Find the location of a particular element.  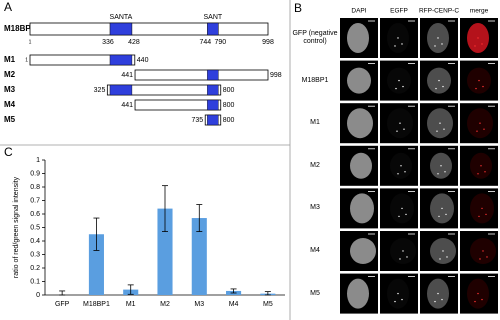

position-label: 336 is located at coordinates (108, 42).